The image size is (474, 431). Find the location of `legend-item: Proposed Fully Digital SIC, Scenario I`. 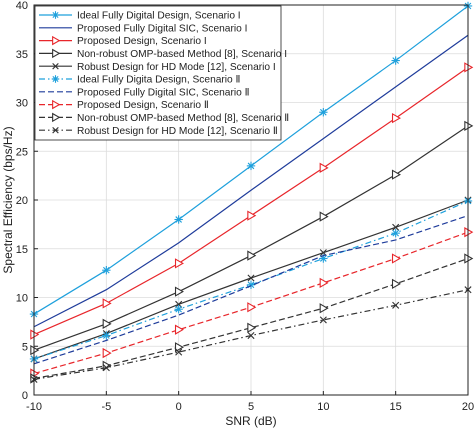

legend-item: Proposed Fully Digital SIC, Scenario I is located at coordinates (143, 28).